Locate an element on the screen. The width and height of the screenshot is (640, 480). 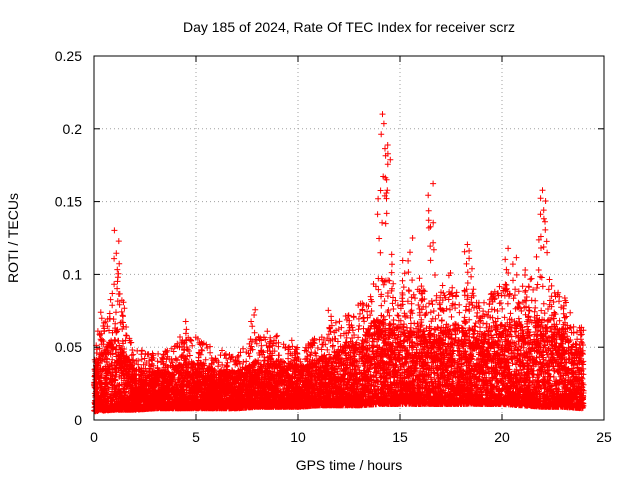
y-axis-label: ROTI / TECUs is located at coordinates (13, 238).